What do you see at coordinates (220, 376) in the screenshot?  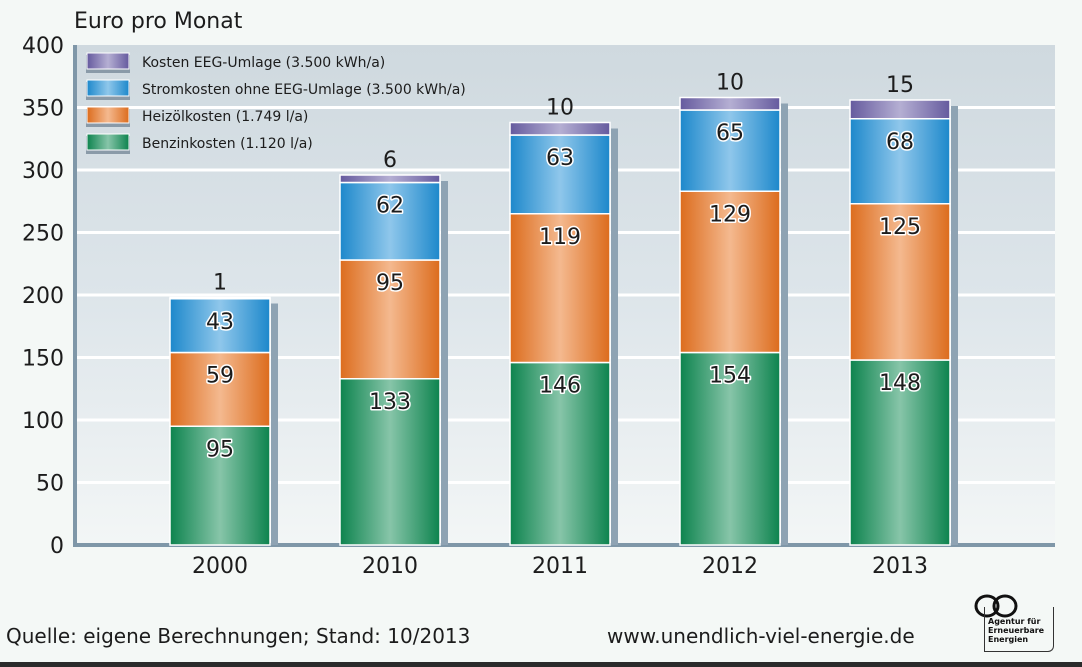 I see `data-label: 59` at bounding box center [220, 376].